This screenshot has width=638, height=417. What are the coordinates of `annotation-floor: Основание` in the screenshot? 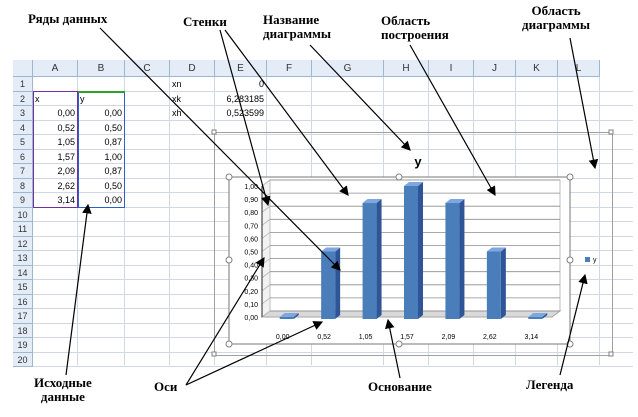 It's located at (400, 386).